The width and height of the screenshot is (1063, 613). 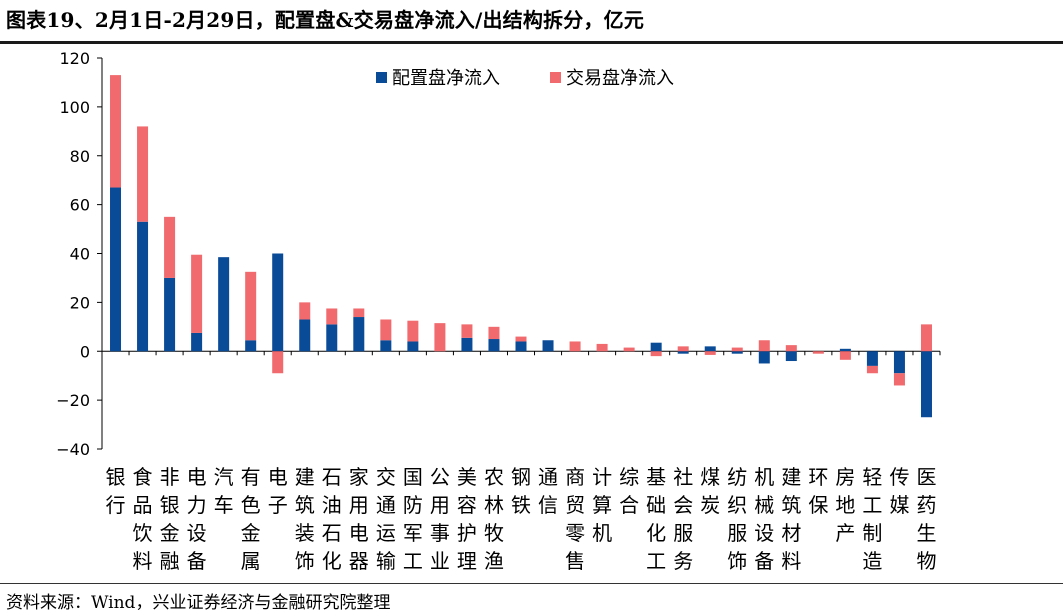 I want to click on x-category-label: 农林牧渔, so click(x=494, y=519).